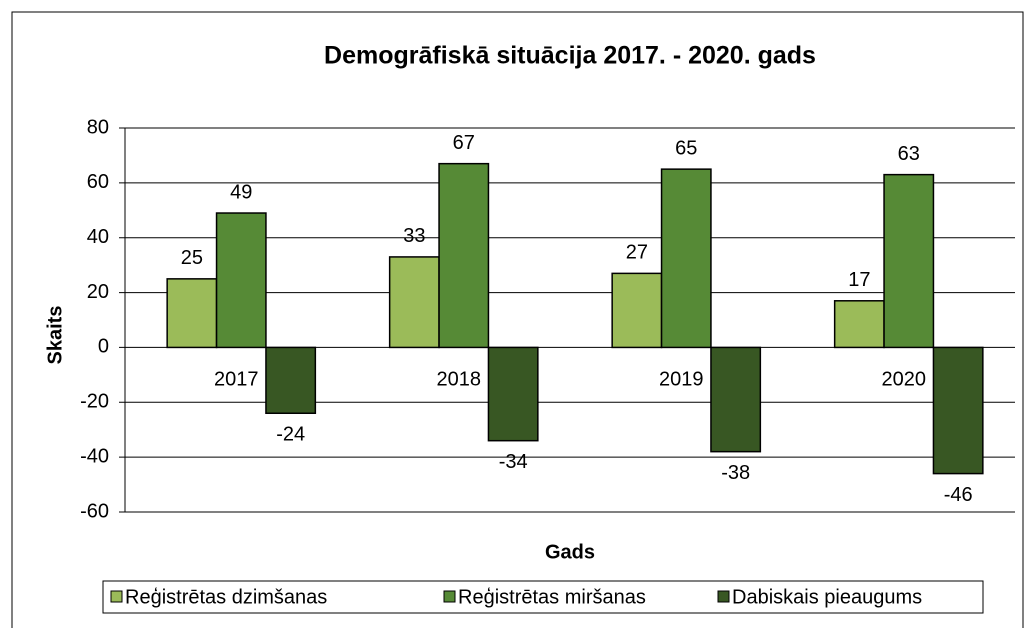 Image resolution: width=1025 pixels, height=628 pixels. What do you see at coordinates (94, 456) in the screenshot?
I see `y-tick-label: -40` at bounding box center [94, 456].